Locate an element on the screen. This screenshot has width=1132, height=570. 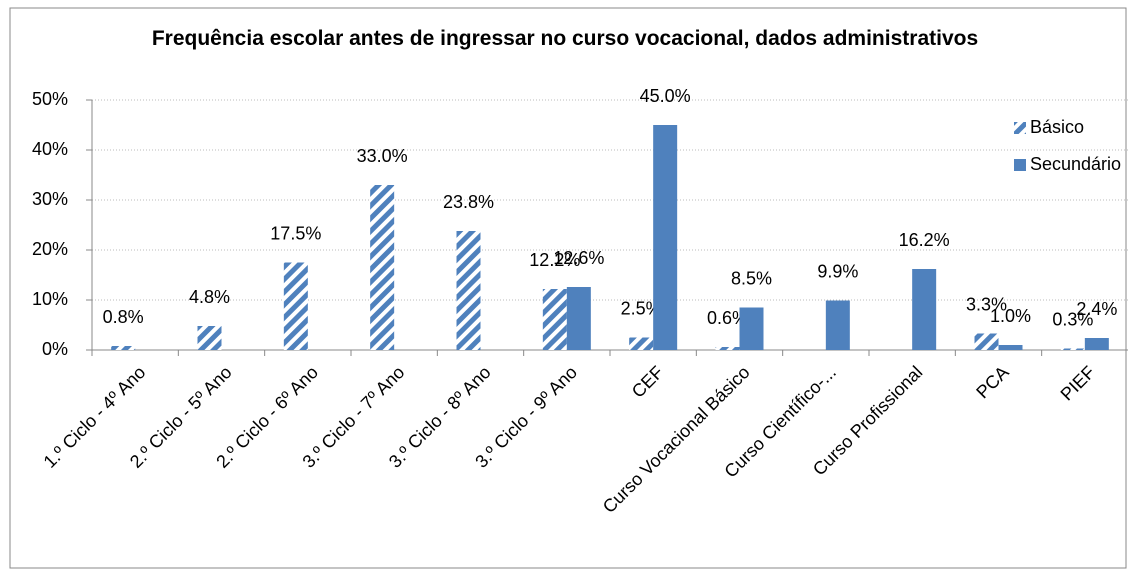
x-tick-group: Curso Vocacional Básico is located at coordinates (676, 439).